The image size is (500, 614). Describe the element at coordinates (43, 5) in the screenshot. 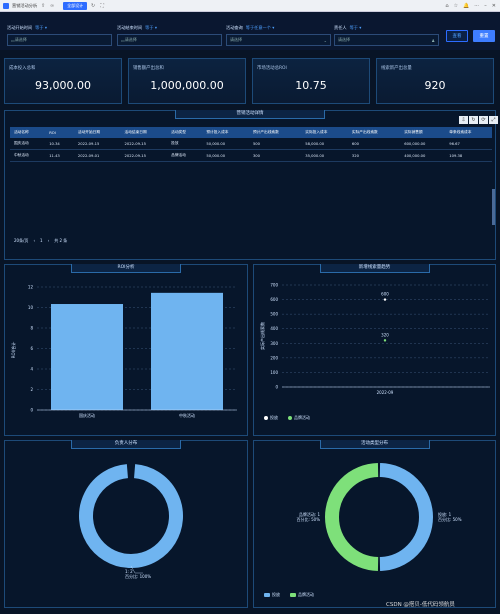

I see `share-icon: ⇪` at that location.